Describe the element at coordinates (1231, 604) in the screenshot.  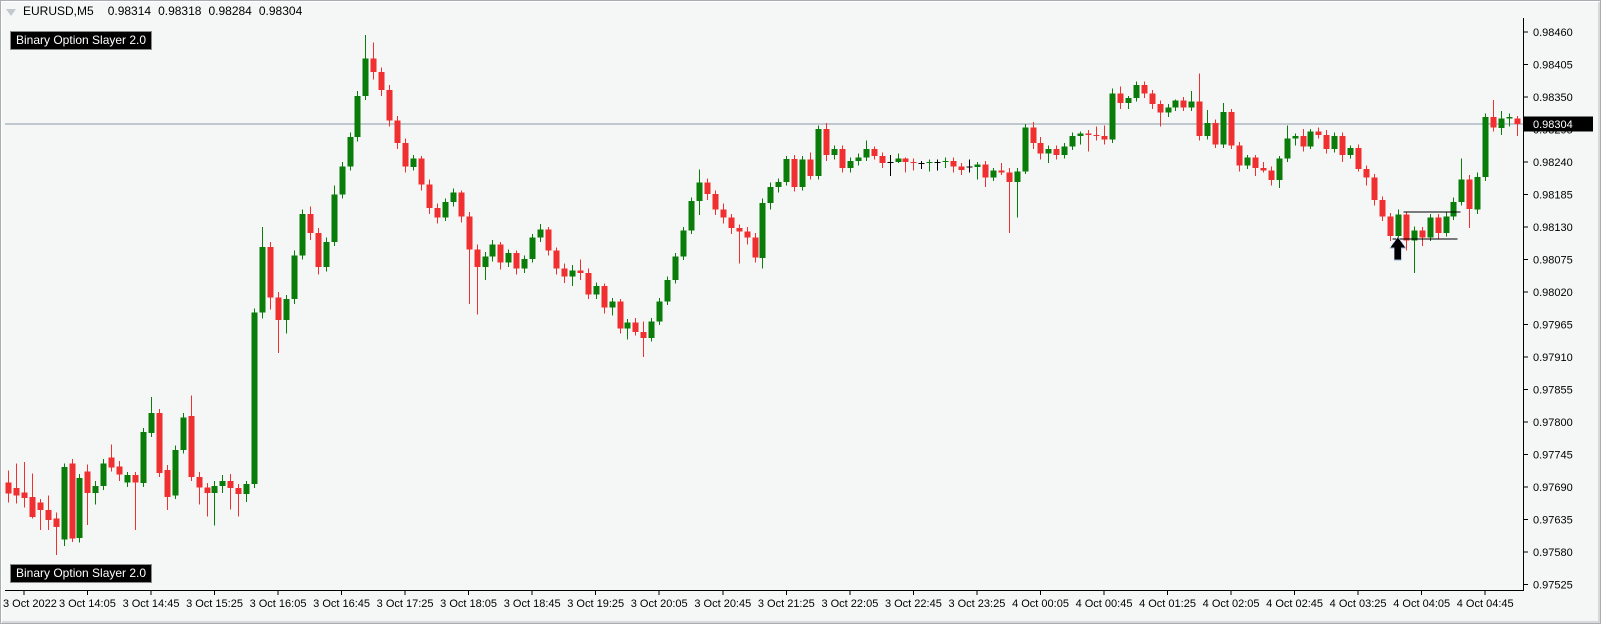
I see `time-axis-label: 4 Oct 02:05` at that location.